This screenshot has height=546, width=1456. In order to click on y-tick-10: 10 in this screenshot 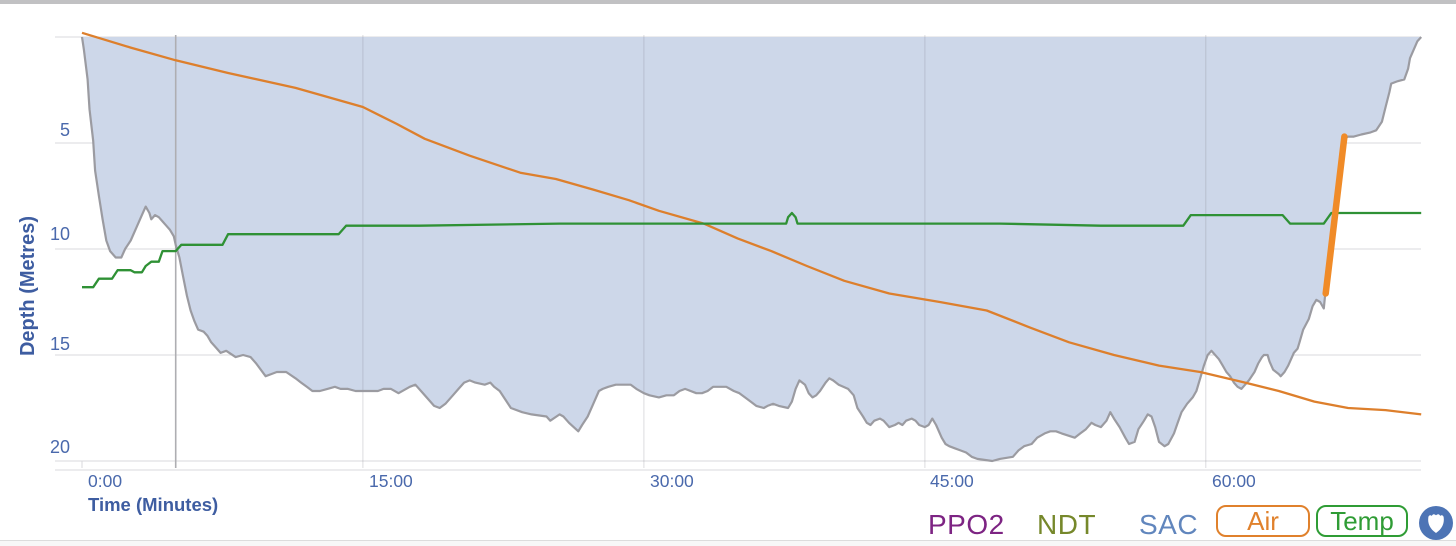, I will do `click(59, 234)`.